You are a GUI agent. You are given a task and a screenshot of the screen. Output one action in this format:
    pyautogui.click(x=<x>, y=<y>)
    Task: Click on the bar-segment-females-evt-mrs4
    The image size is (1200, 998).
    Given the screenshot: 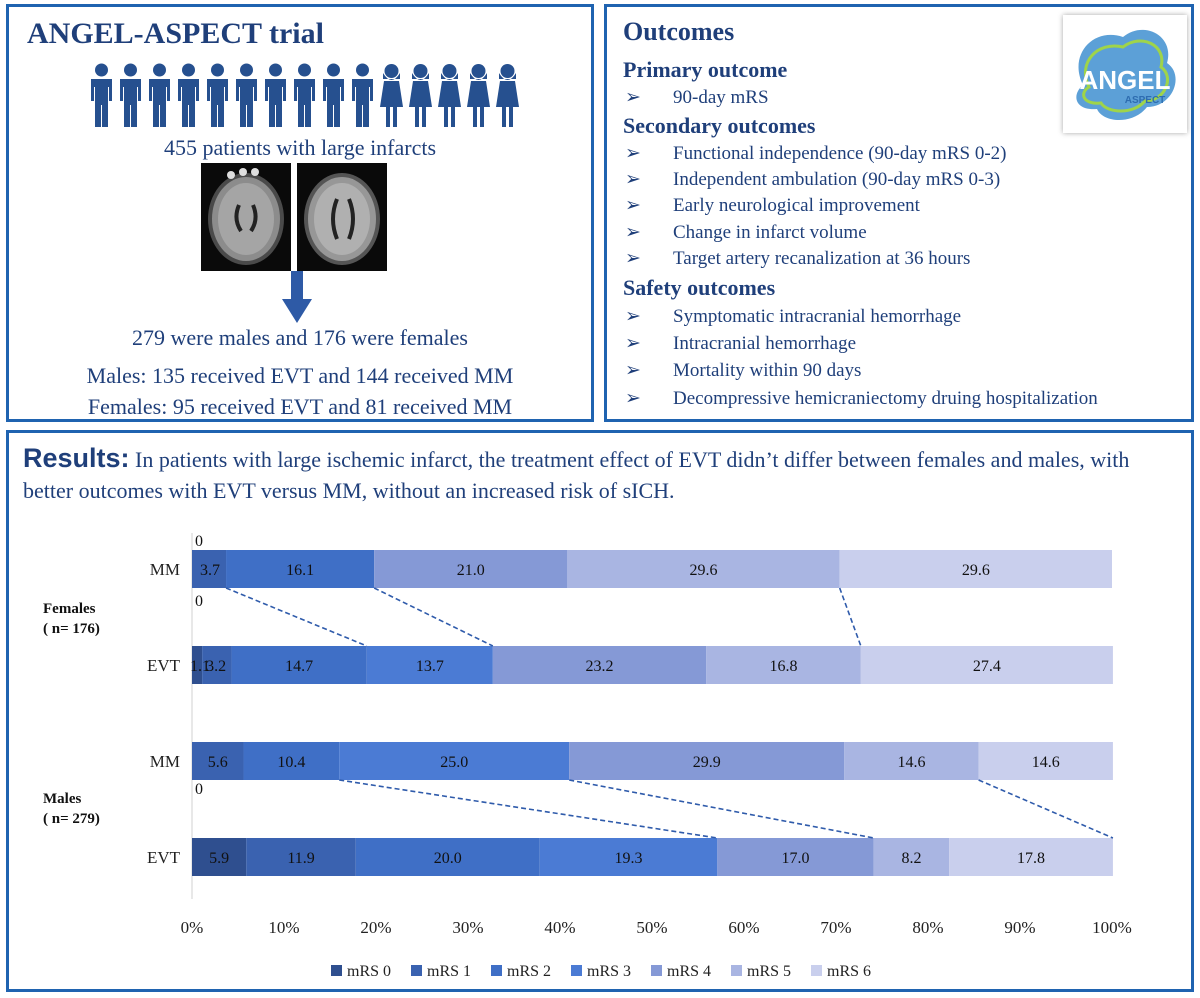 What is the action you would take?
    pyautogui.click(x=599, y=665)
    